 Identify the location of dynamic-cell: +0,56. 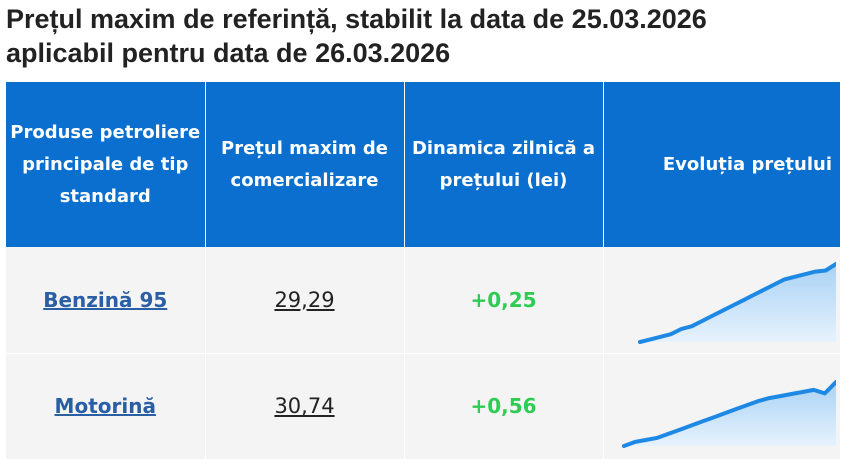
(504, 406).